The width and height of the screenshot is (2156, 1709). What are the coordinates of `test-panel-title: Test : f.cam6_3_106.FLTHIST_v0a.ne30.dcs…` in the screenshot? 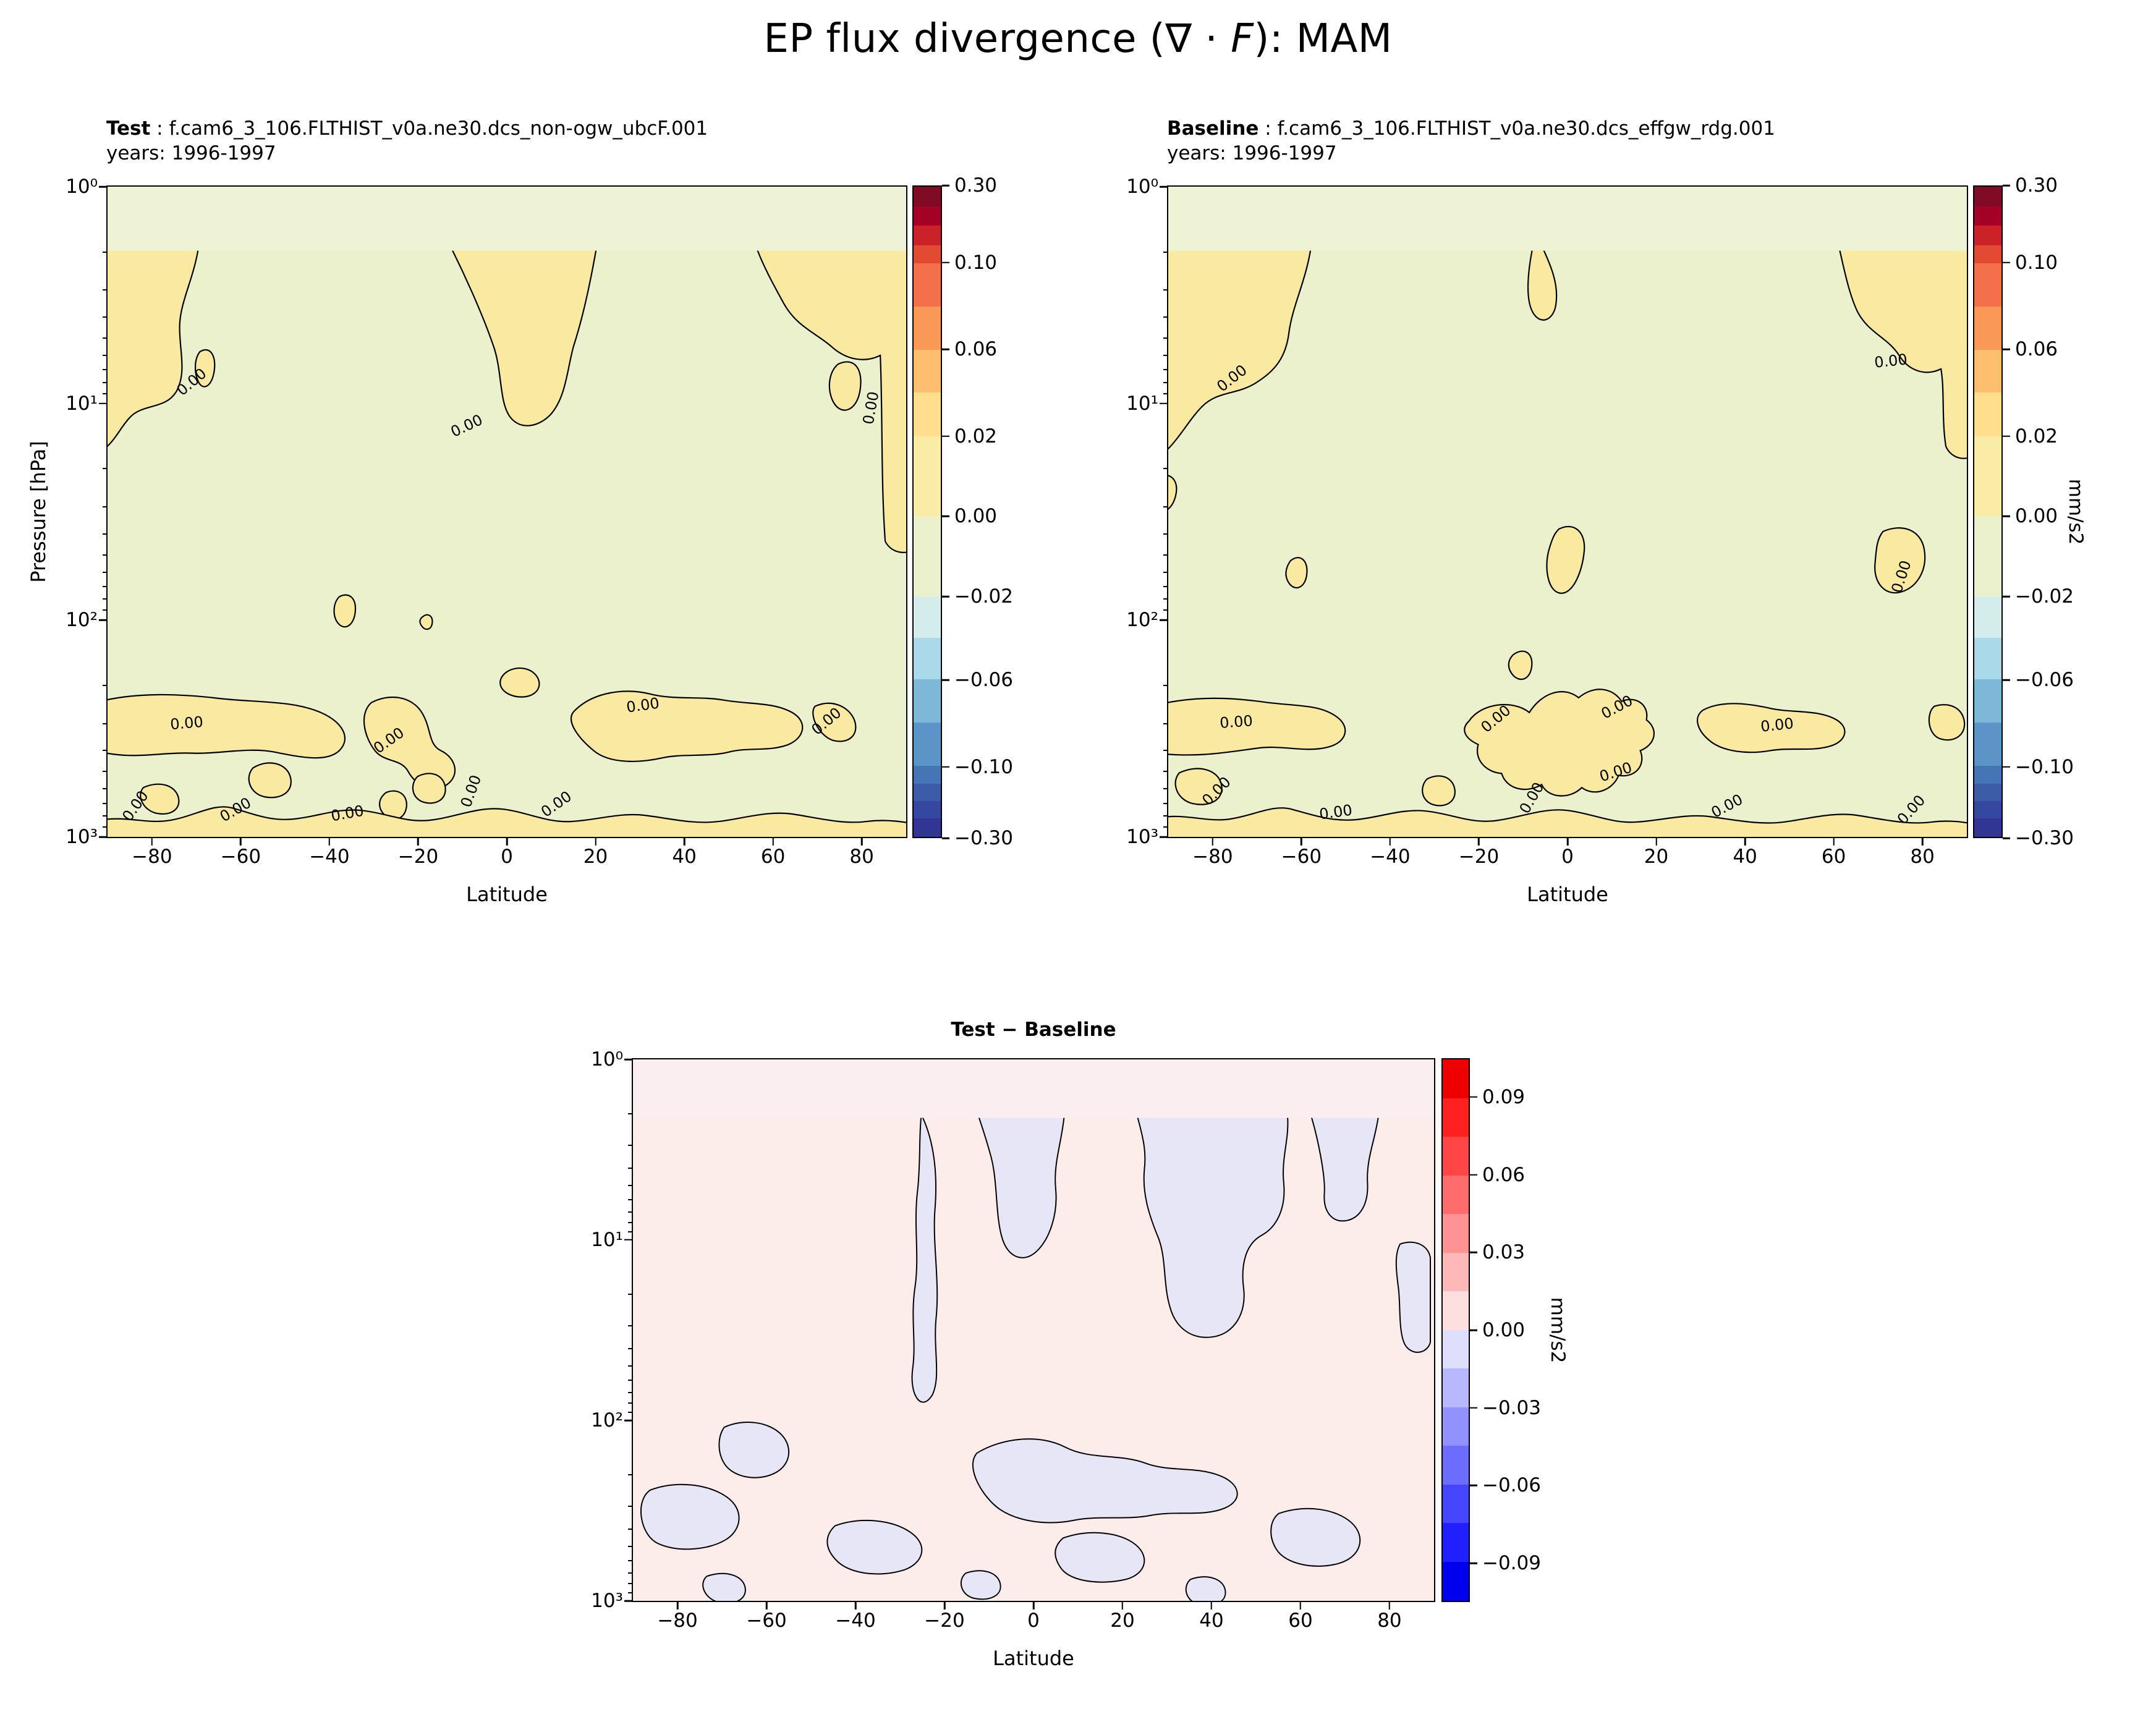 It's located at (407, 141).